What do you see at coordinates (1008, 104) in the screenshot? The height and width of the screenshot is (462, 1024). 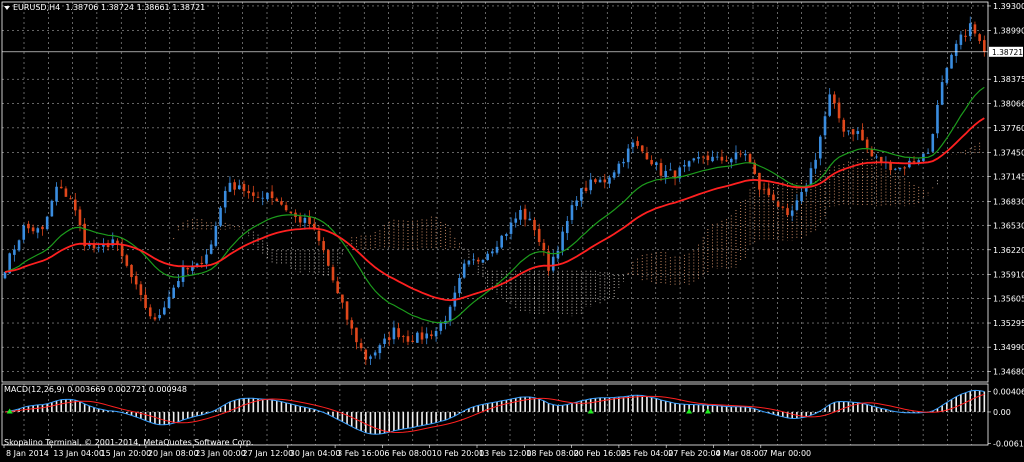 I see `price-tick-label: 1.38066` at bounding box center [1008, 104].